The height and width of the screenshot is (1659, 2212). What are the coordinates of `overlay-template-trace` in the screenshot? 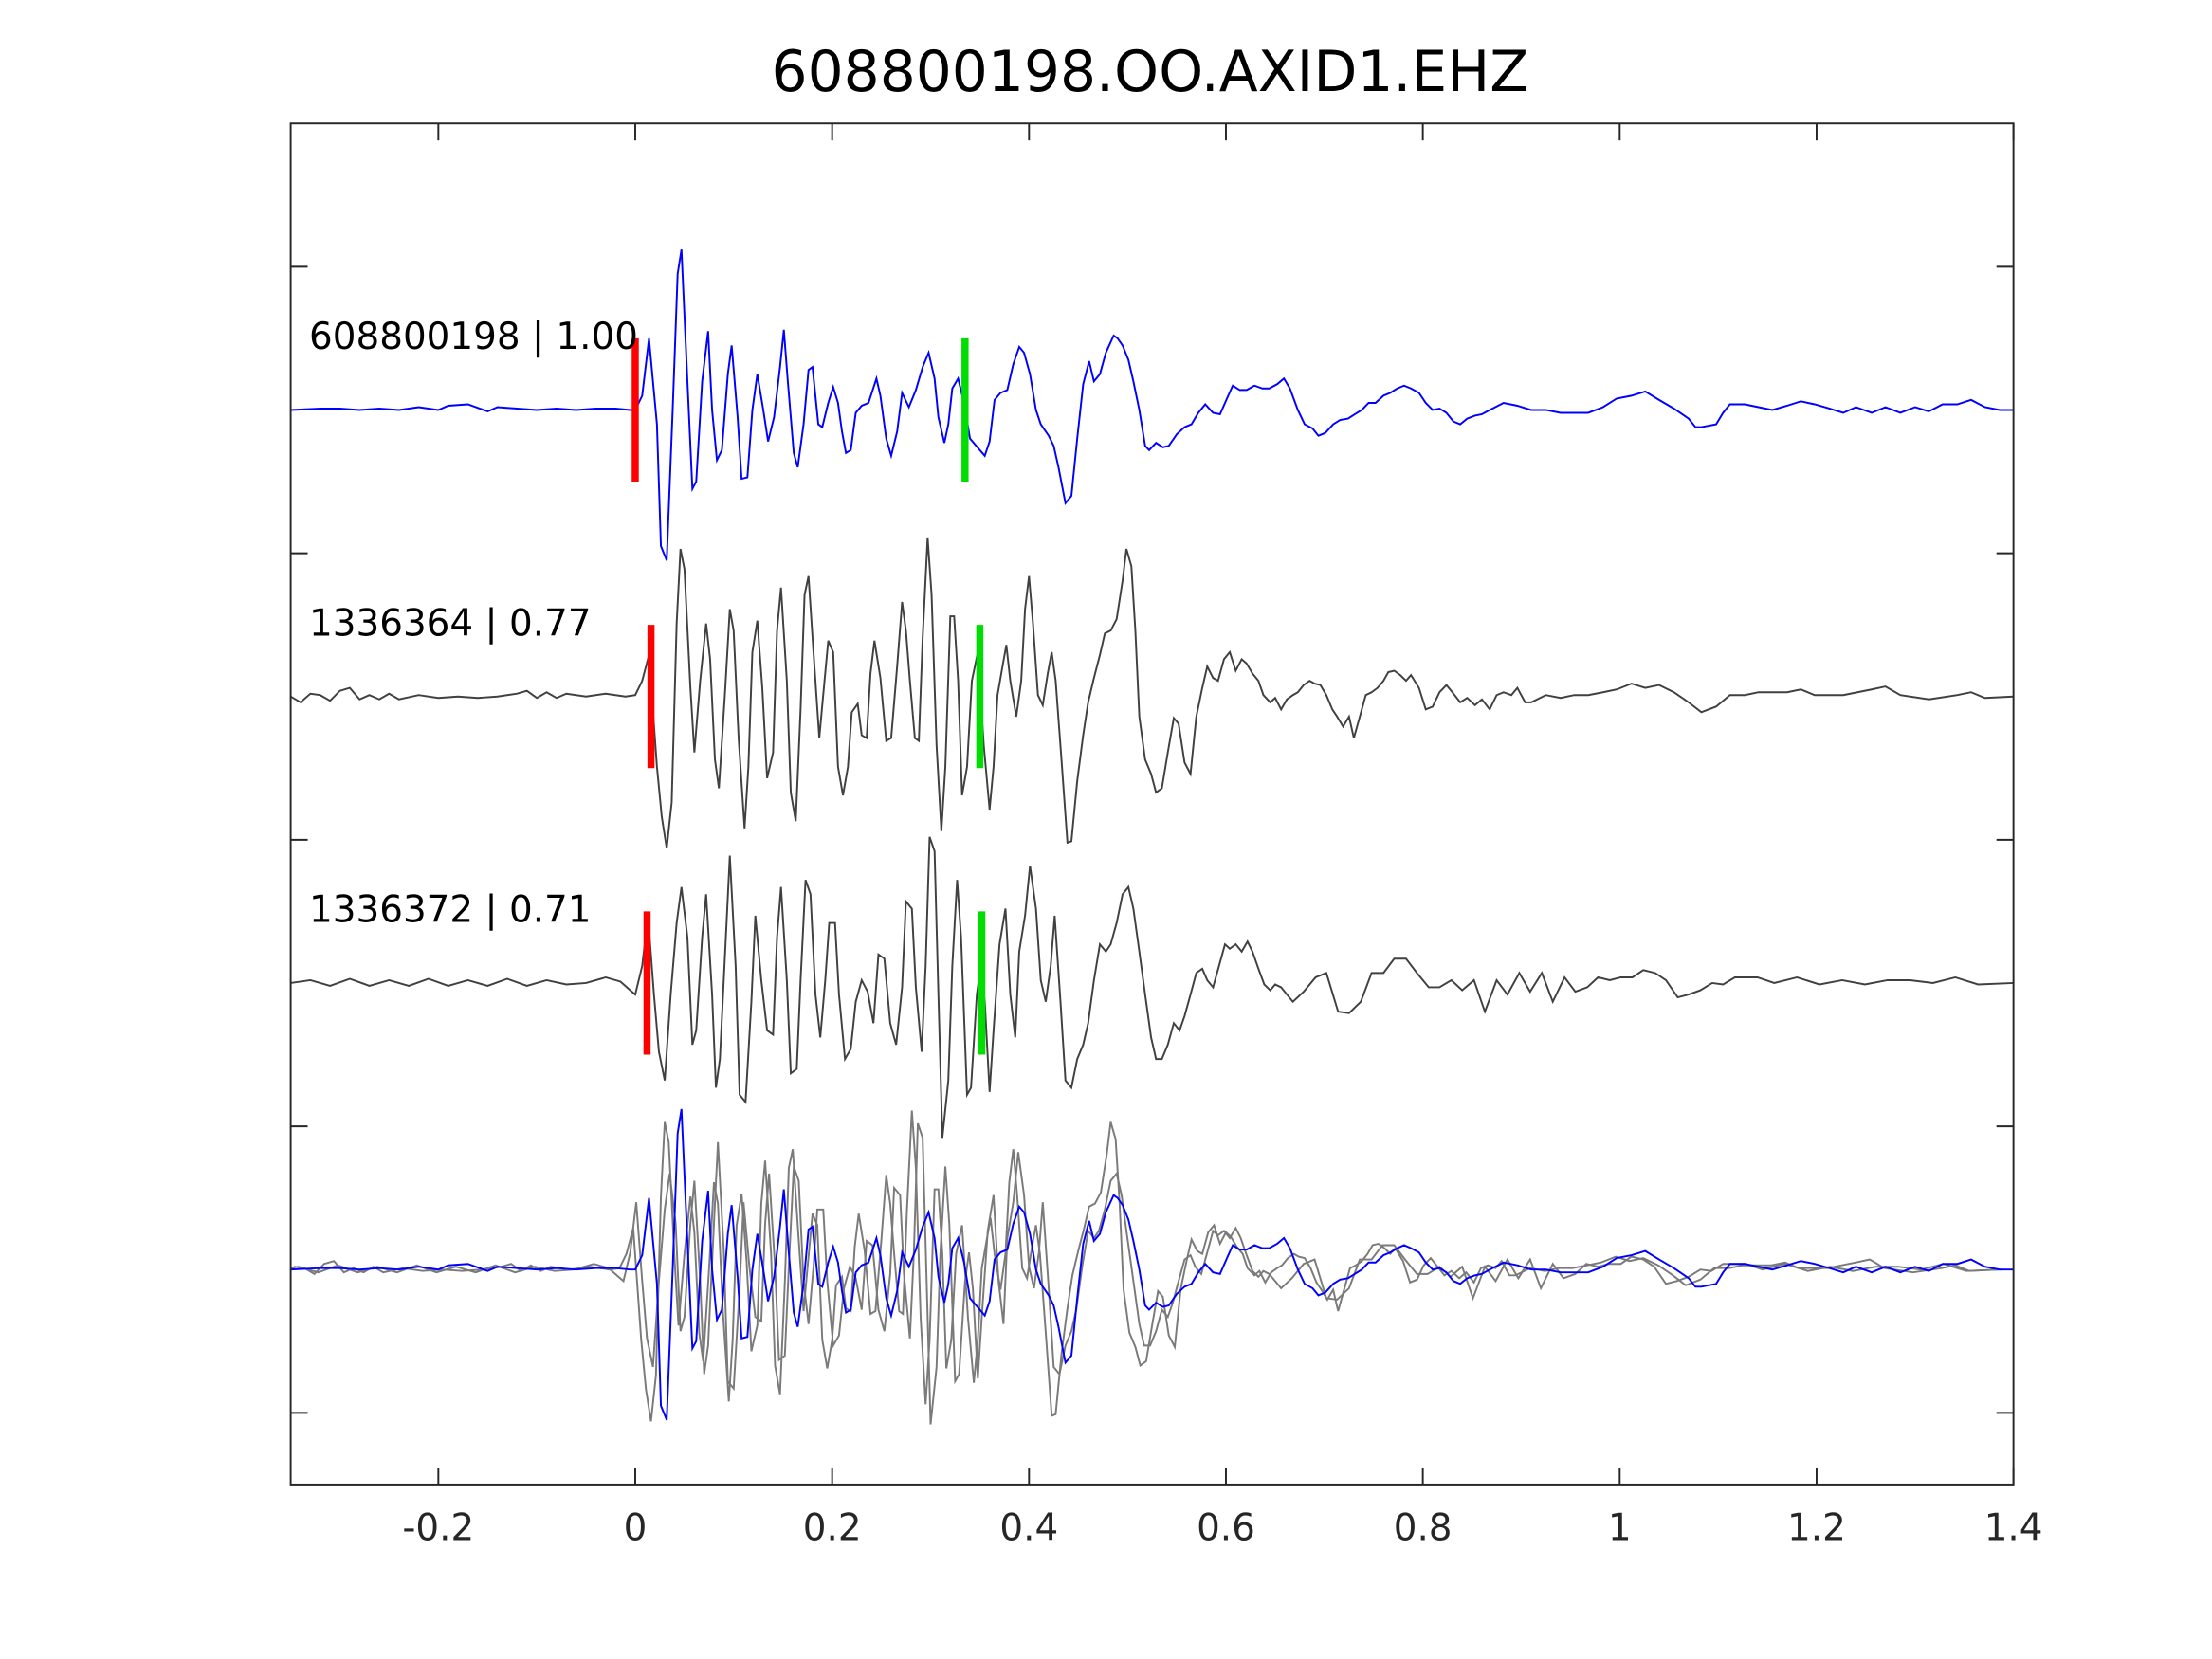 It's located at (1152, 1264).